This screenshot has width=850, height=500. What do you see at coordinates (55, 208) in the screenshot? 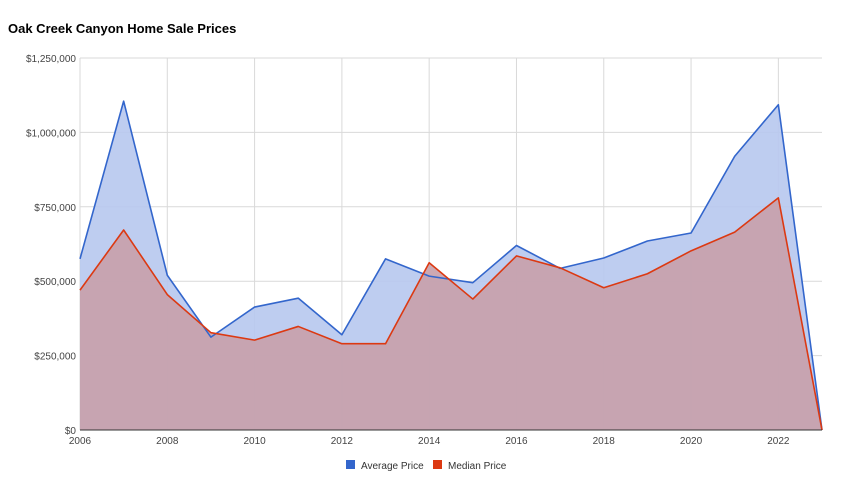
I see `y-tick-label: $750,000` at bounding box center [55, 208].